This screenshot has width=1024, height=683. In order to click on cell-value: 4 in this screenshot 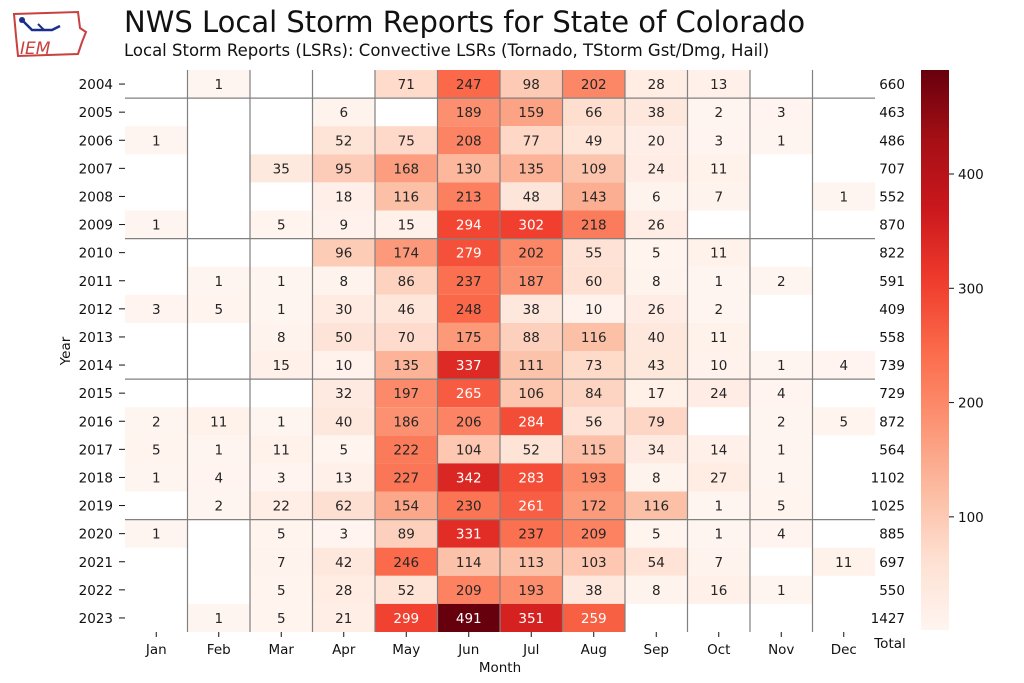, I will do `click(781, 394)`.